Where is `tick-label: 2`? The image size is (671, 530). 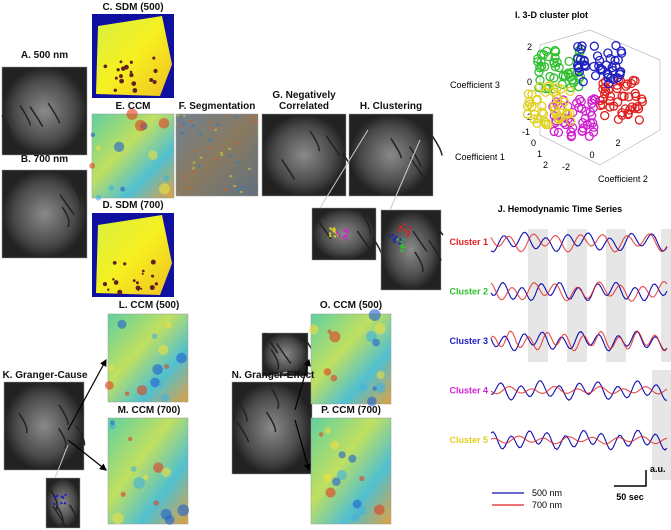 tick-label: 2 is located at coordinates (617, 143).